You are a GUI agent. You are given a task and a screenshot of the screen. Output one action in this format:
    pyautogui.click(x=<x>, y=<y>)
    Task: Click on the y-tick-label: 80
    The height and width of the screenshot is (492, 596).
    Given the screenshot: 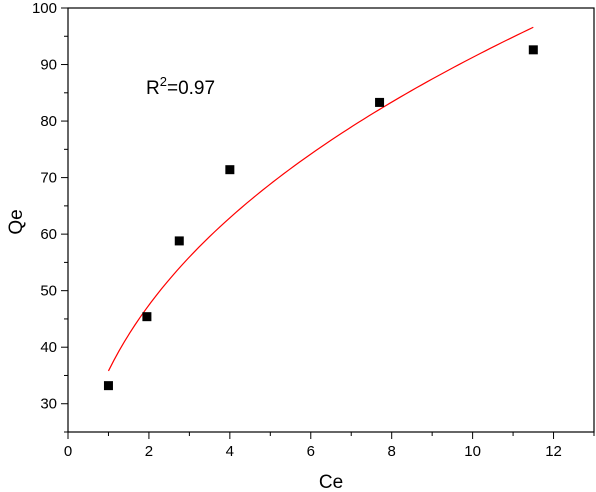 What is the action you would take?
    pyautogui.click(x=48, y=121)
    